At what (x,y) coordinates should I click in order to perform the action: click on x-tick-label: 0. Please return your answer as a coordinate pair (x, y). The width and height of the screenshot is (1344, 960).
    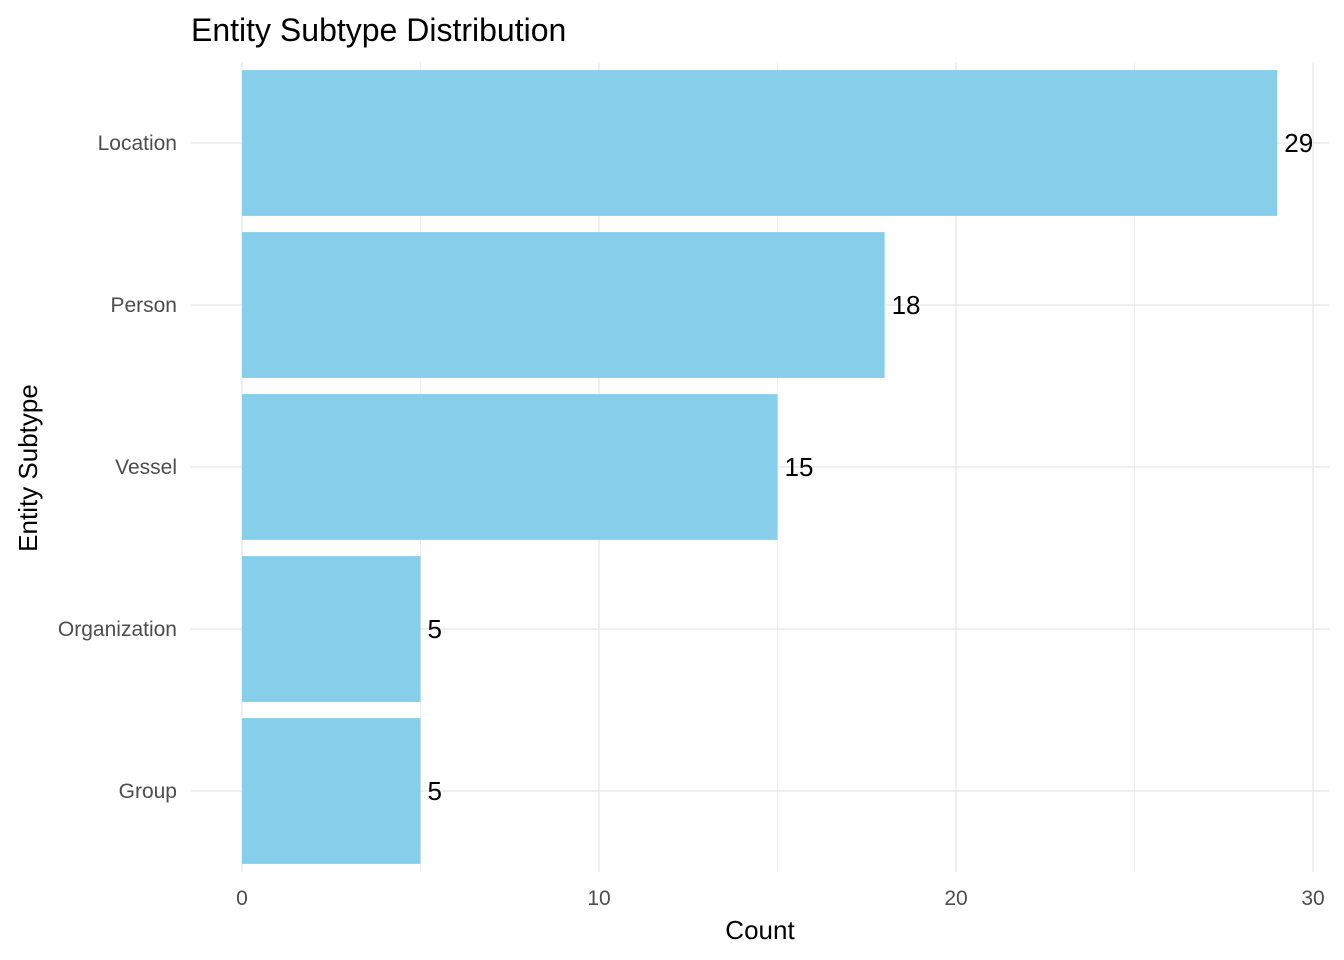
    Looking at the image, I should click on (242, 898).